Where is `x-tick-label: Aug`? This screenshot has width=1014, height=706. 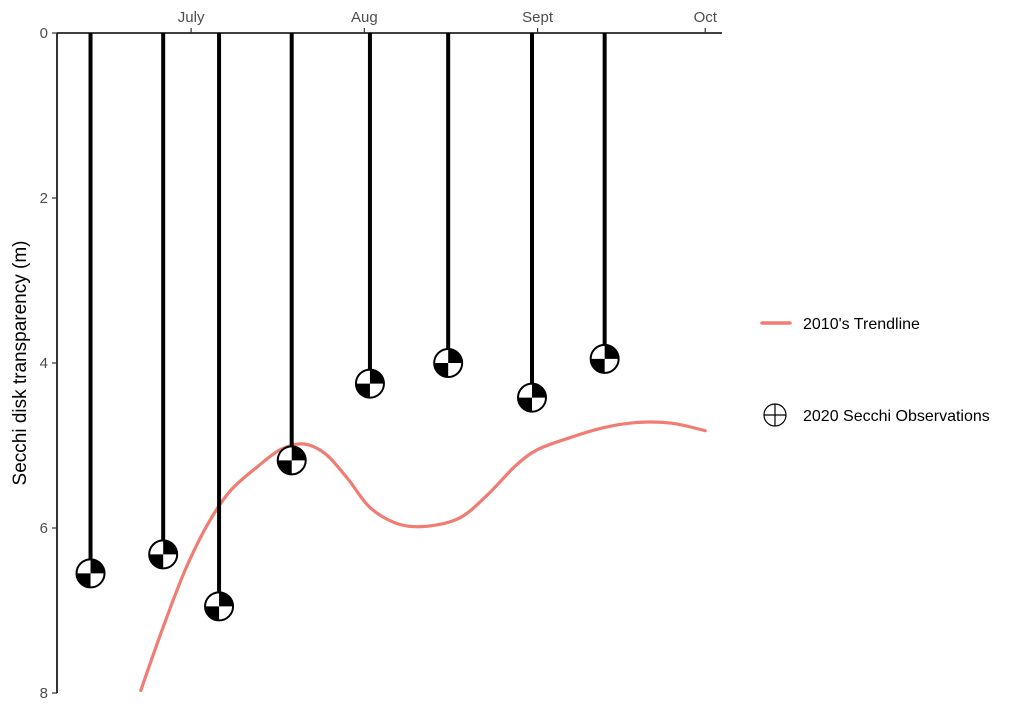 x-tick-label: Aug is located at coordinates (364, 17).